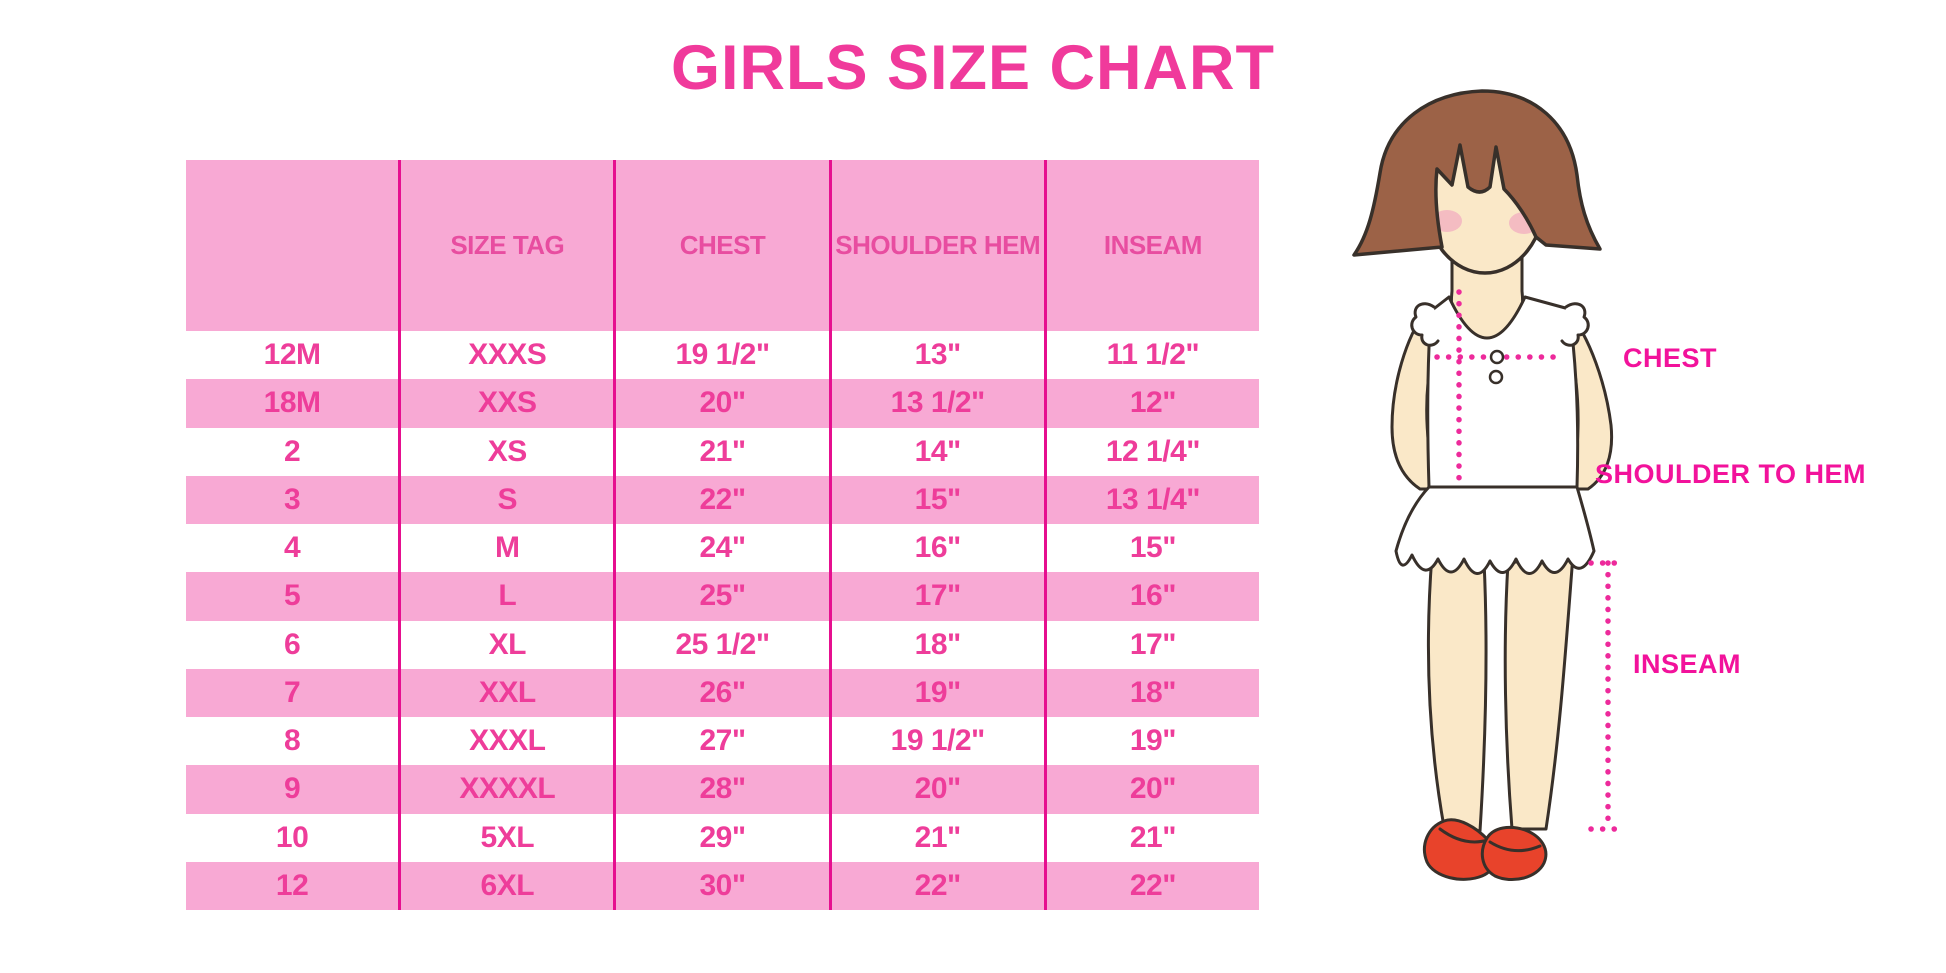  What do you see at coordinates (509, 596) in the screenshot?
I see `table-cell: L` at bounding box center [509, 596].